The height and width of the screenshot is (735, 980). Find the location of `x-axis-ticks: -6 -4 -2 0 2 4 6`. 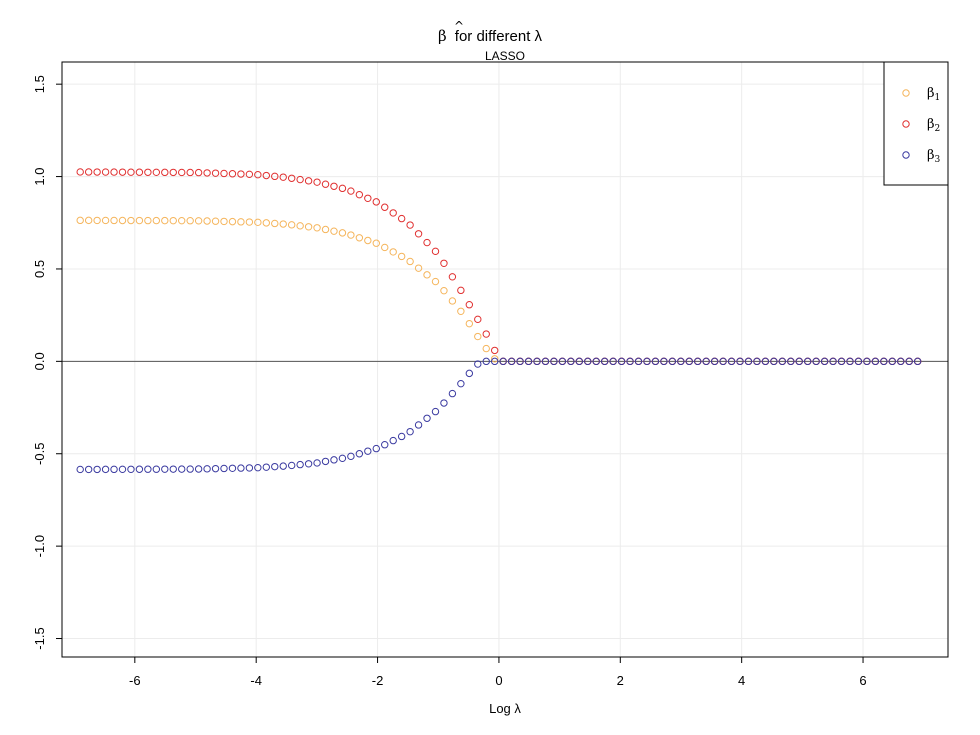

x-axis-ticks: -6 -4 -2 0 2 4 6 is located at coordinates (498, 672).